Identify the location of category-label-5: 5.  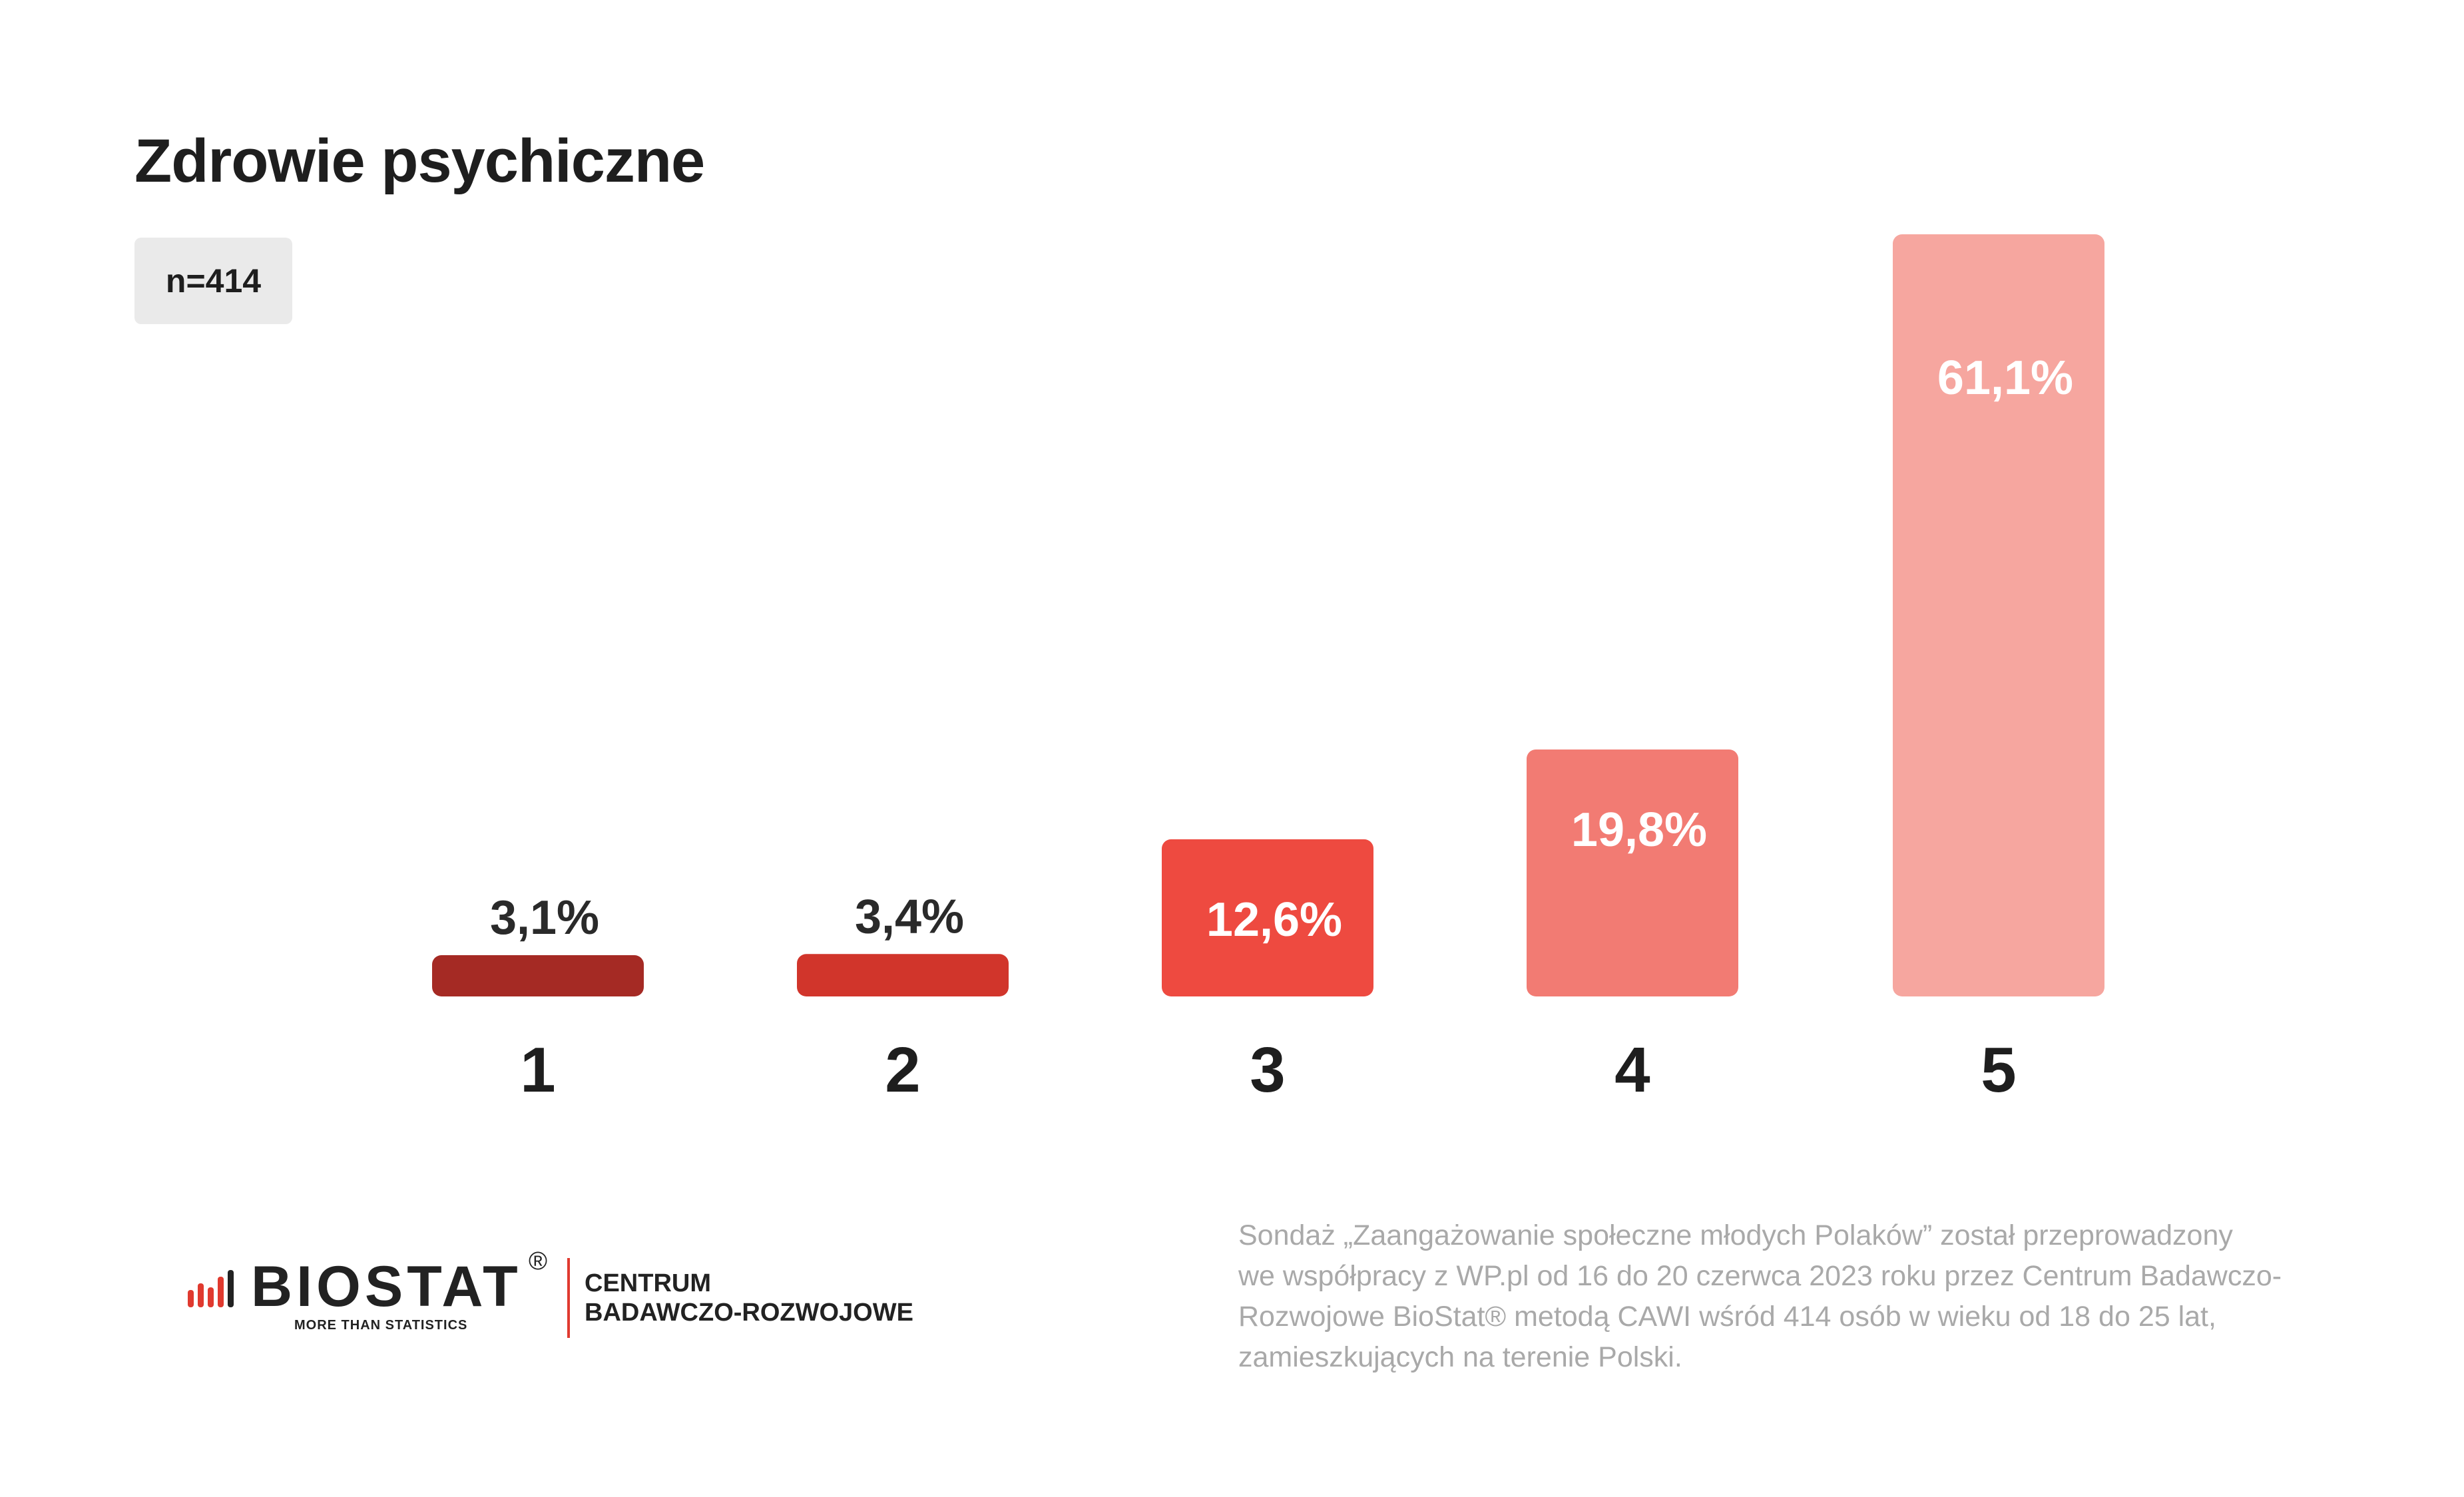
(1998, 1070).